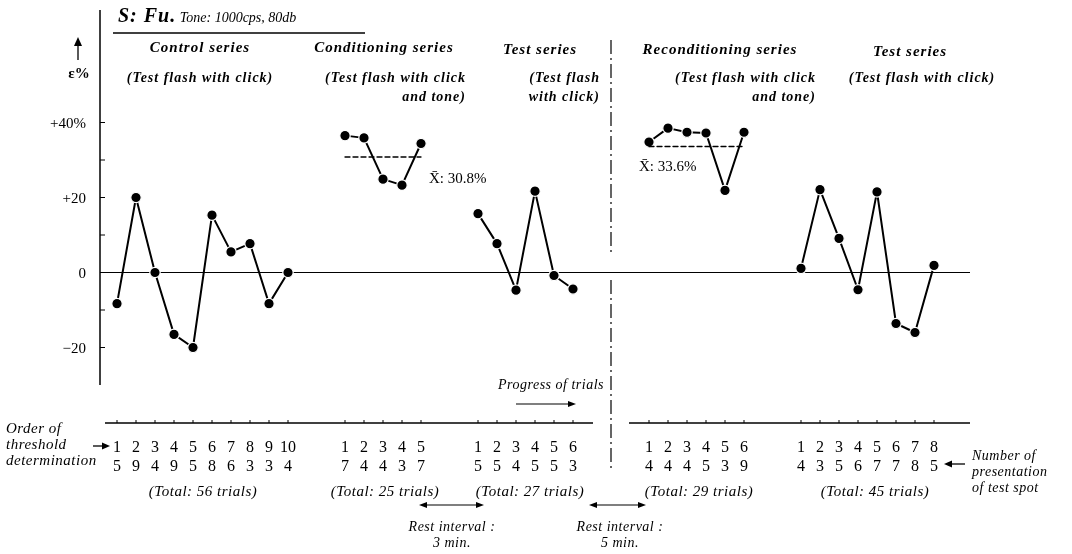 Image resolution: width=1072 pixels, height=554 pixels. What do you see at coordinates (174, 456) in the screenshot?
I see `x-tick-label: 4 9` at bounding box center [174, 456].